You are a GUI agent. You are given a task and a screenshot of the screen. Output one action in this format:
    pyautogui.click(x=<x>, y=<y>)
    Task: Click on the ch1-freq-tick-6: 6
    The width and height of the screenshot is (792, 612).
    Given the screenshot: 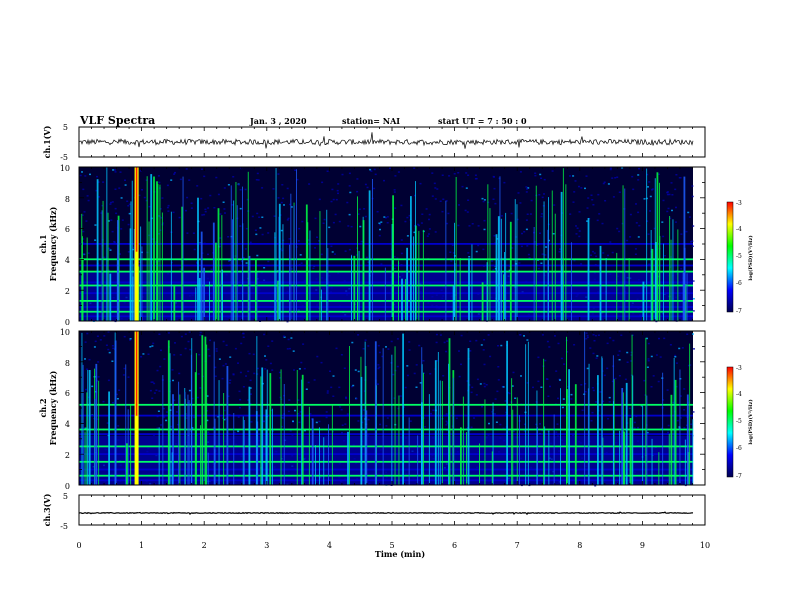 What is the action you would take?
    pyautogui.click(x=67, y=229)
    